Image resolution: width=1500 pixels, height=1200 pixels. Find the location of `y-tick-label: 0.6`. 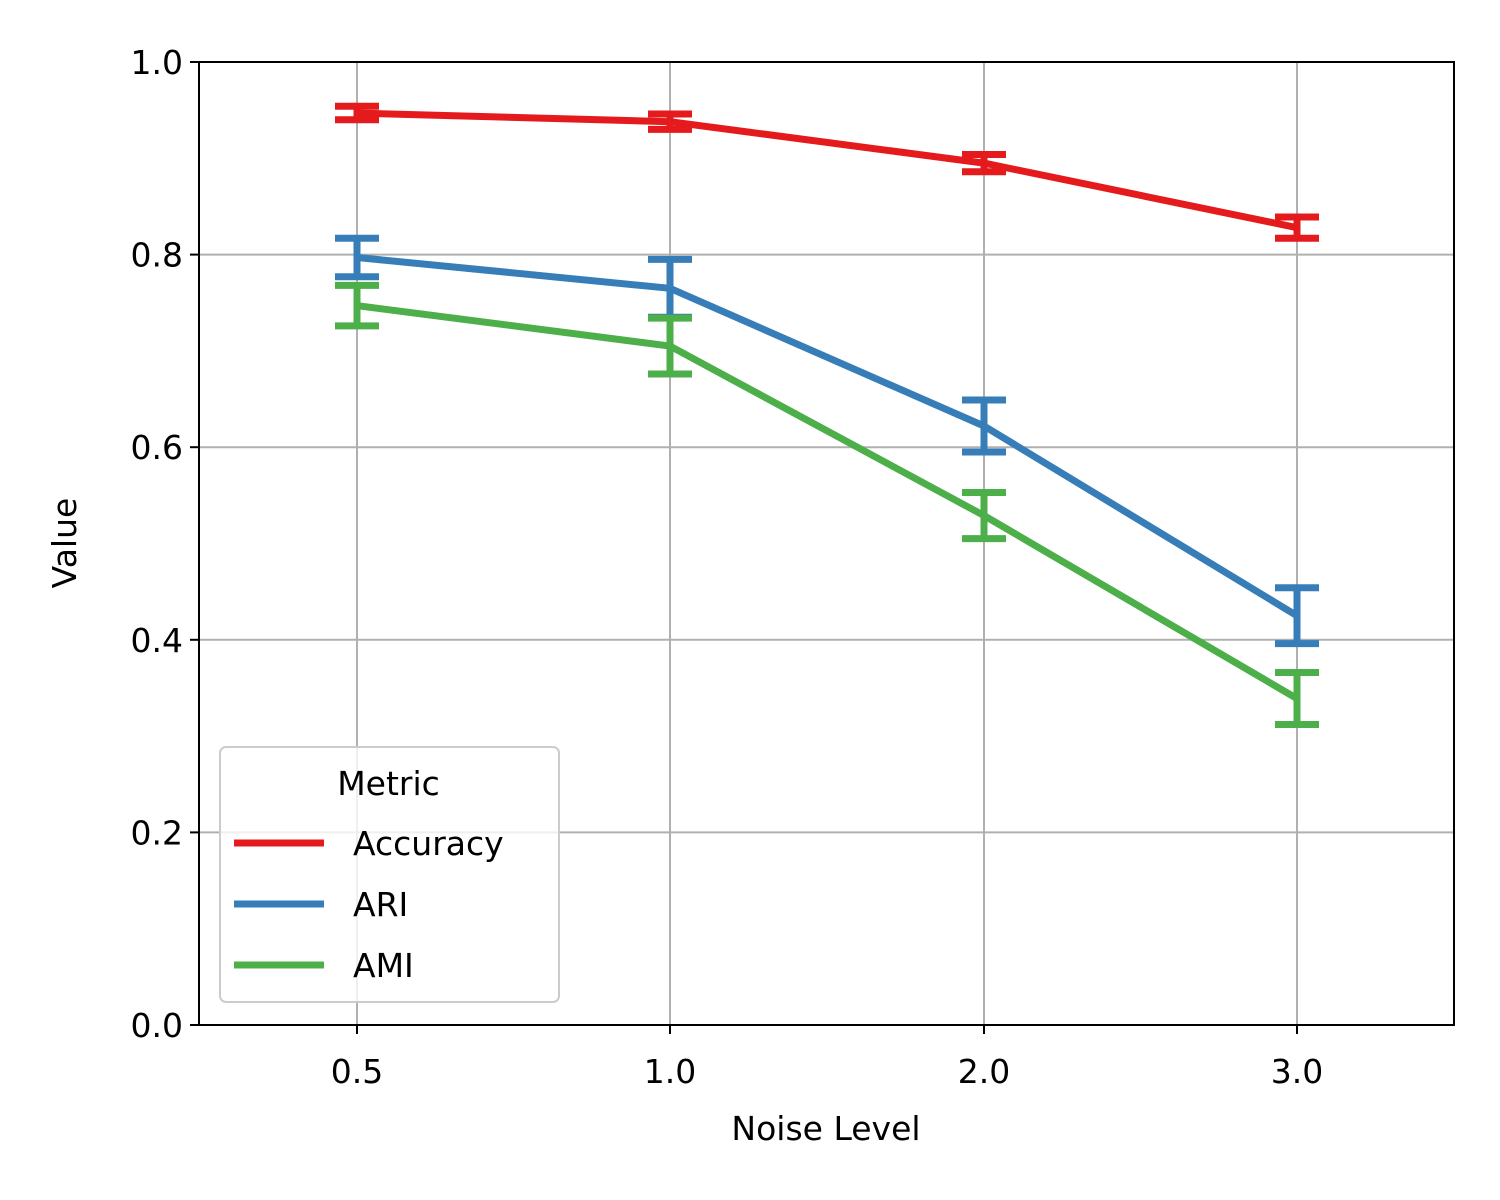

y-tick-label: 0.6 is located at coordinates (157, 447).